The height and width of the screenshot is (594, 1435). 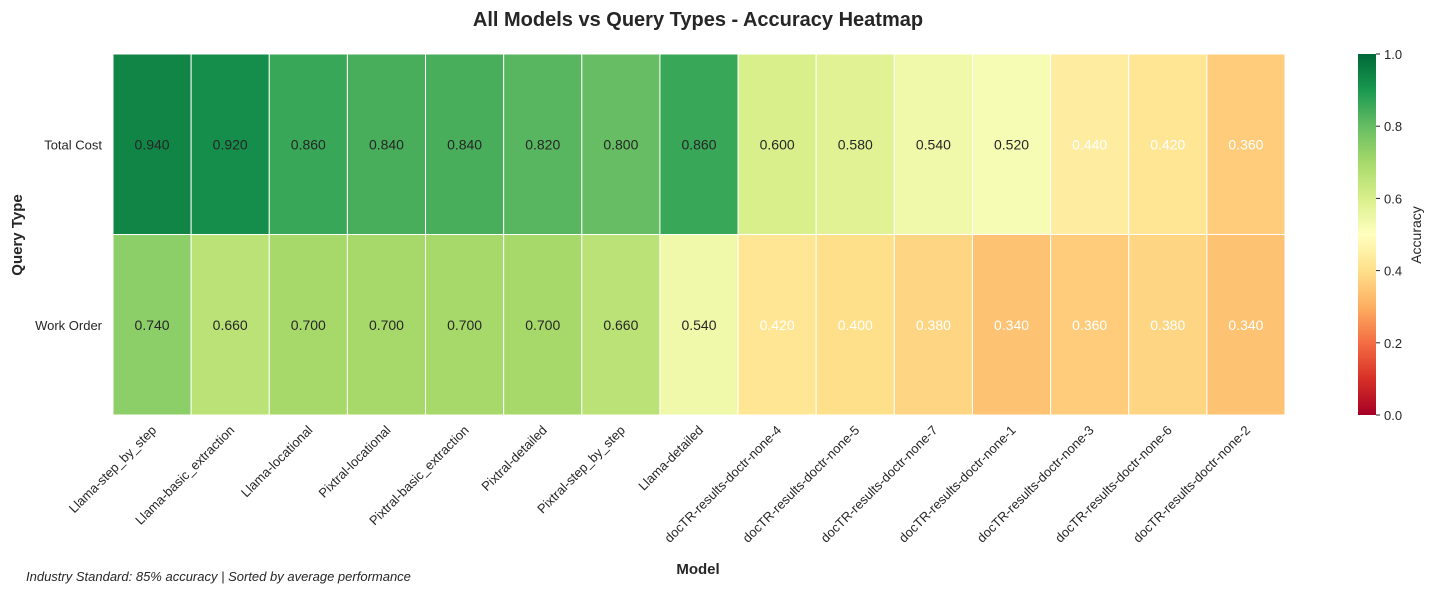 I want to click on x-tick-label: Pixtral-locational, so click(x=355, y=461).